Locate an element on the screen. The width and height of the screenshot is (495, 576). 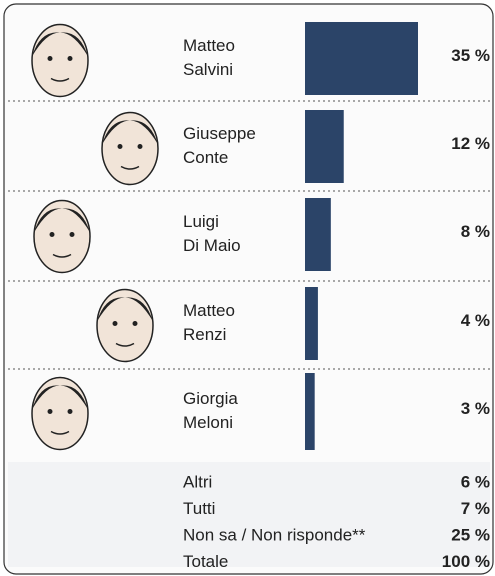
name-line: Giorgia is located at coordinates (210, 398).